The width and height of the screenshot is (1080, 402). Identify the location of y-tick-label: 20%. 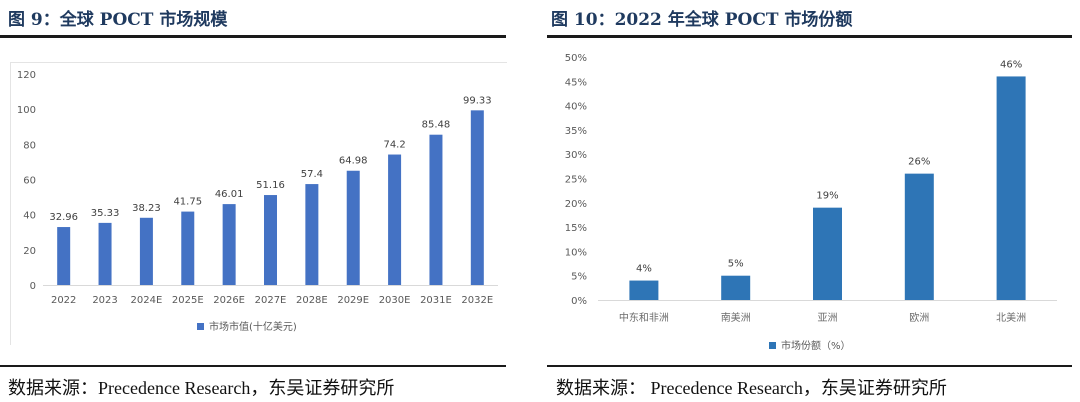
(576, 204).